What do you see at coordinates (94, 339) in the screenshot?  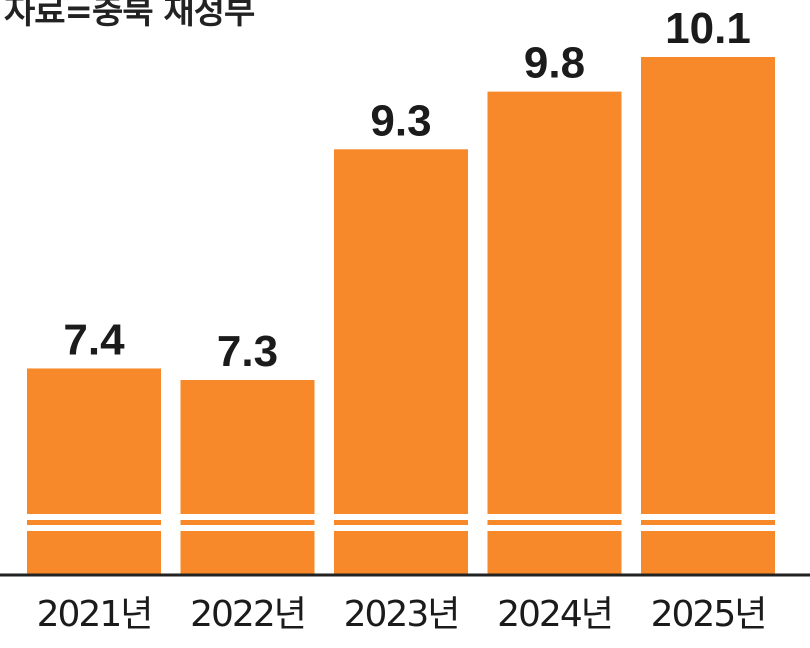 I see `data-label: 7.4` at bounding box center [94, 339].